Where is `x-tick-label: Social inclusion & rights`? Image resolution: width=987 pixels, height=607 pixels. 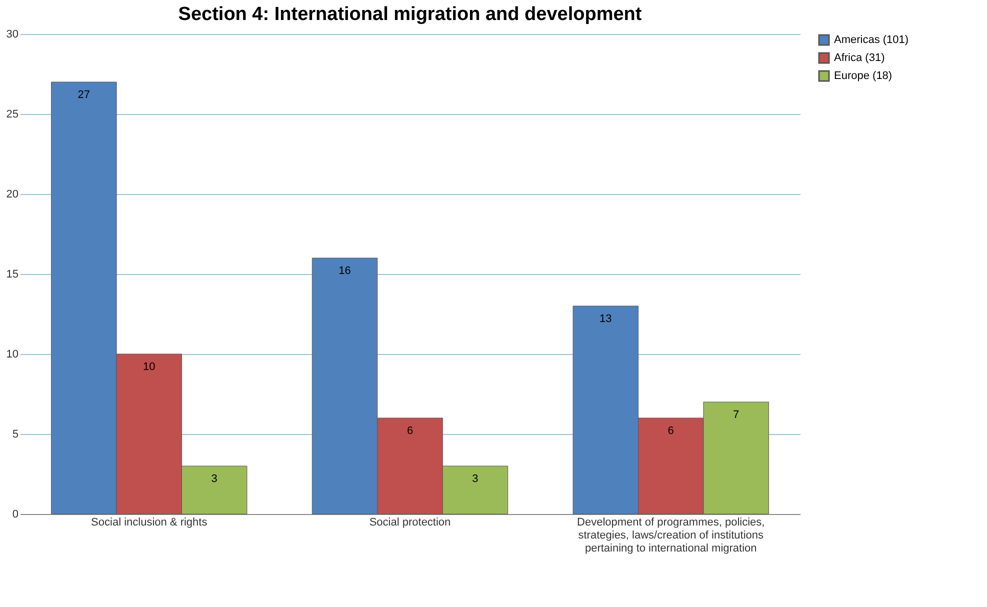
x-tick-label: Social inclusion & rights is located at coordinates (149, 522).